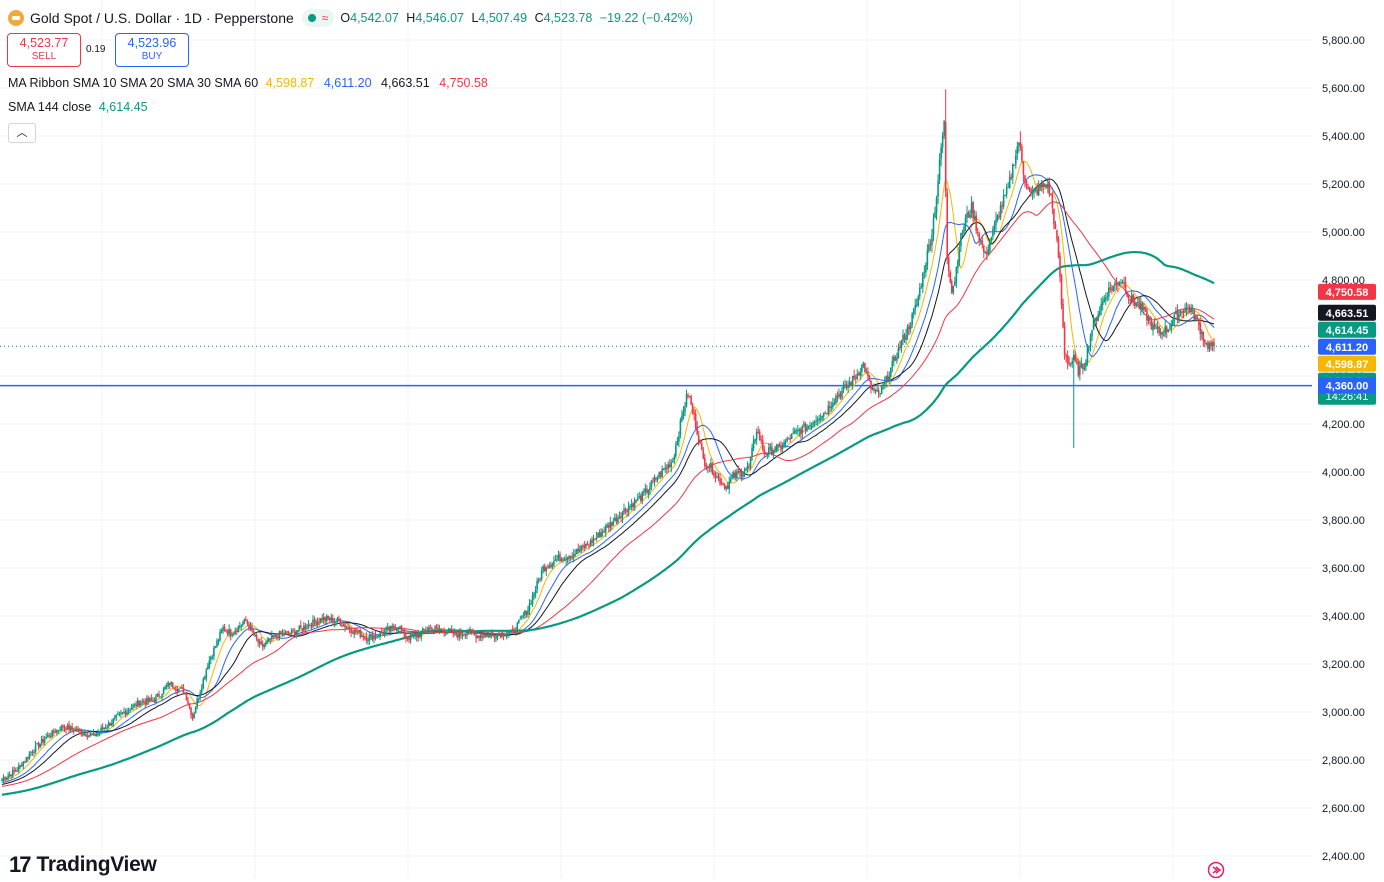  I want to click on sma10-value: 4,598.87, so click(290, 83).